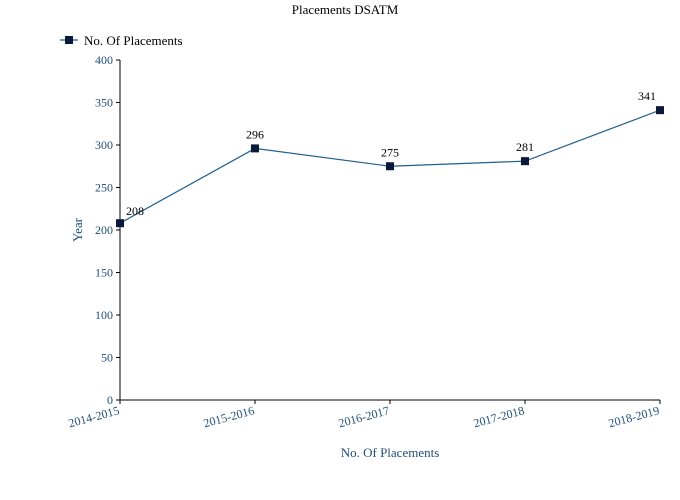 This screenshot has width=680, height=500. Describe the element at coordinates (634, 416) in the screenshot. I see `x-tick-label: 2018-2019` at that location.